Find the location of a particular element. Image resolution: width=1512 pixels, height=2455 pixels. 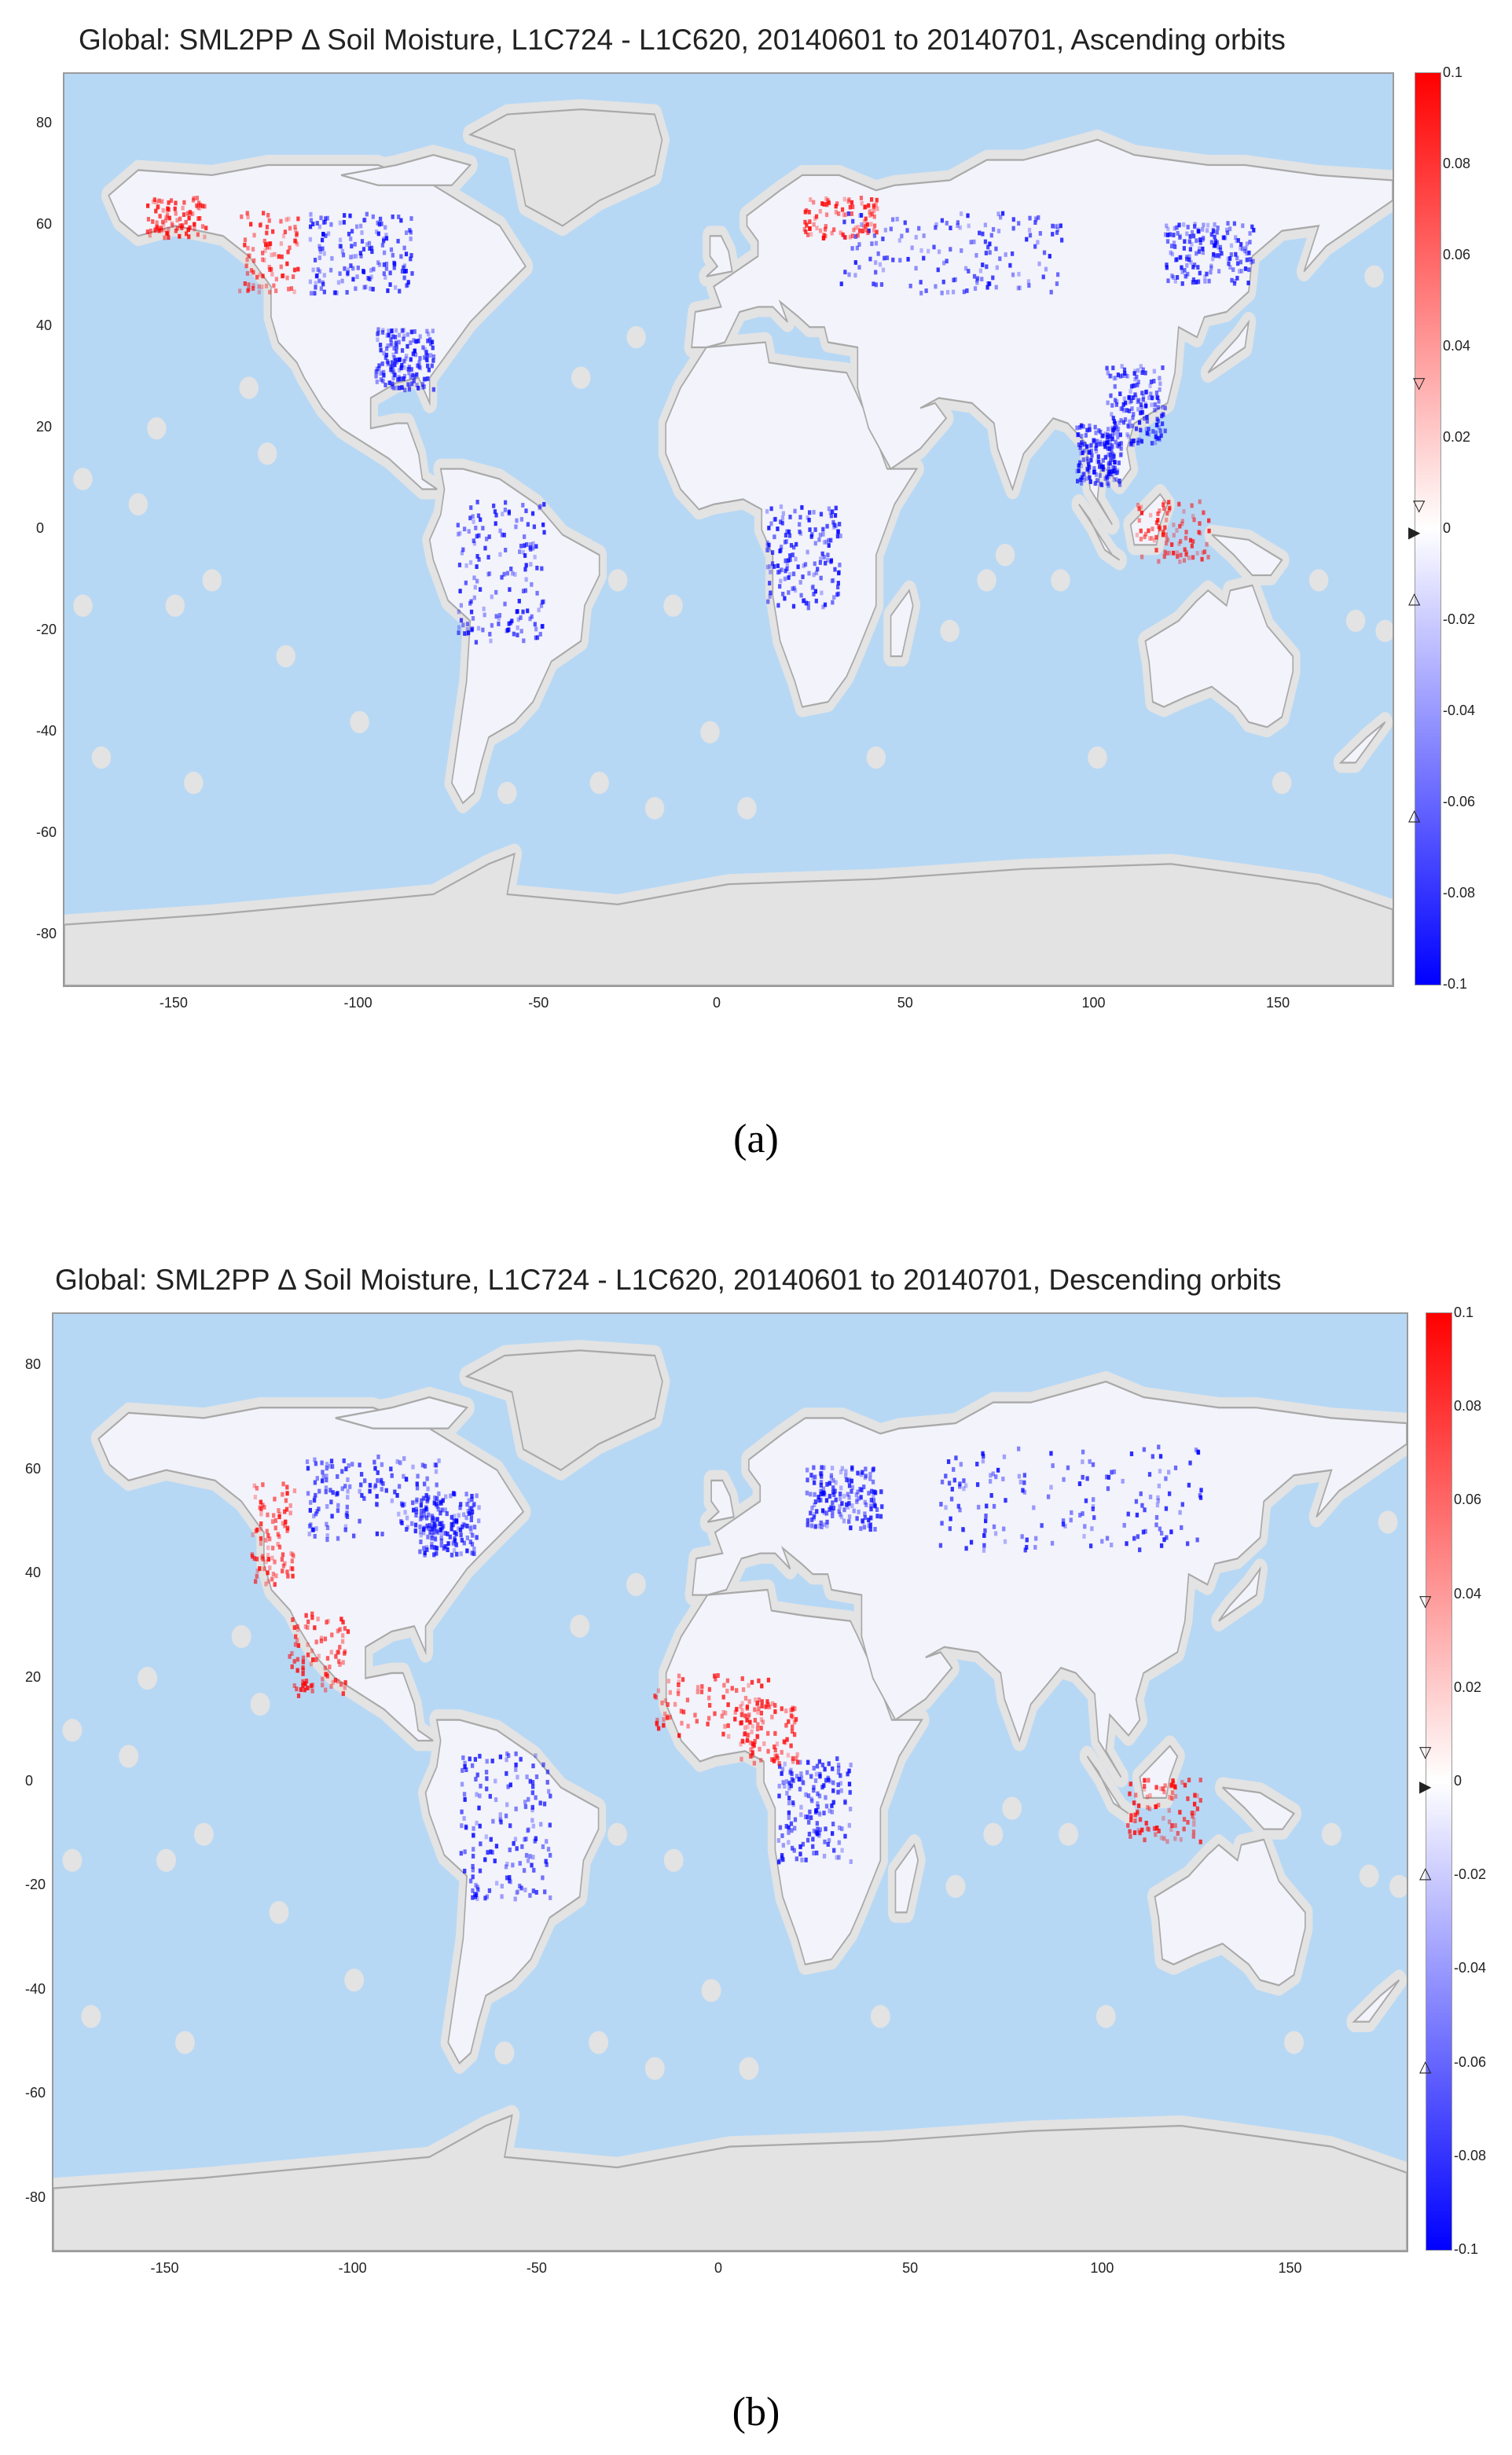

colorbar is located at coordinates (1439, 1781).